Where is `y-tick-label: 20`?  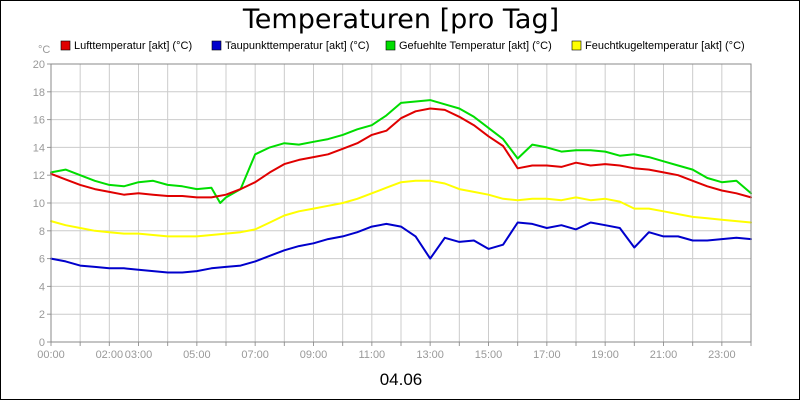 y-tick-label: 20 is located at coordinates (39, 65).